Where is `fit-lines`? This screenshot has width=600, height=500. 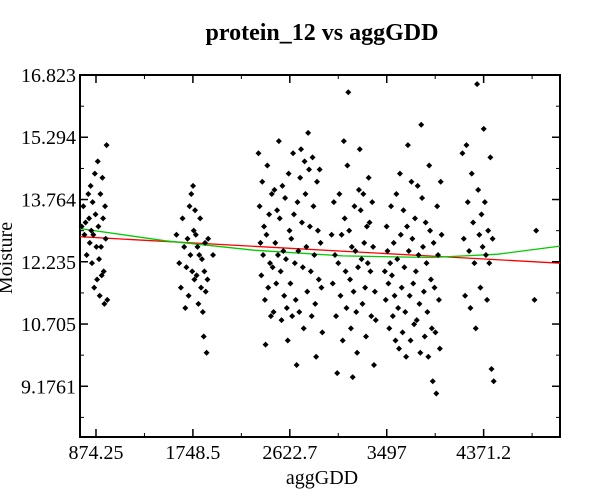
fit-lines is located at coordinates (320, 245).